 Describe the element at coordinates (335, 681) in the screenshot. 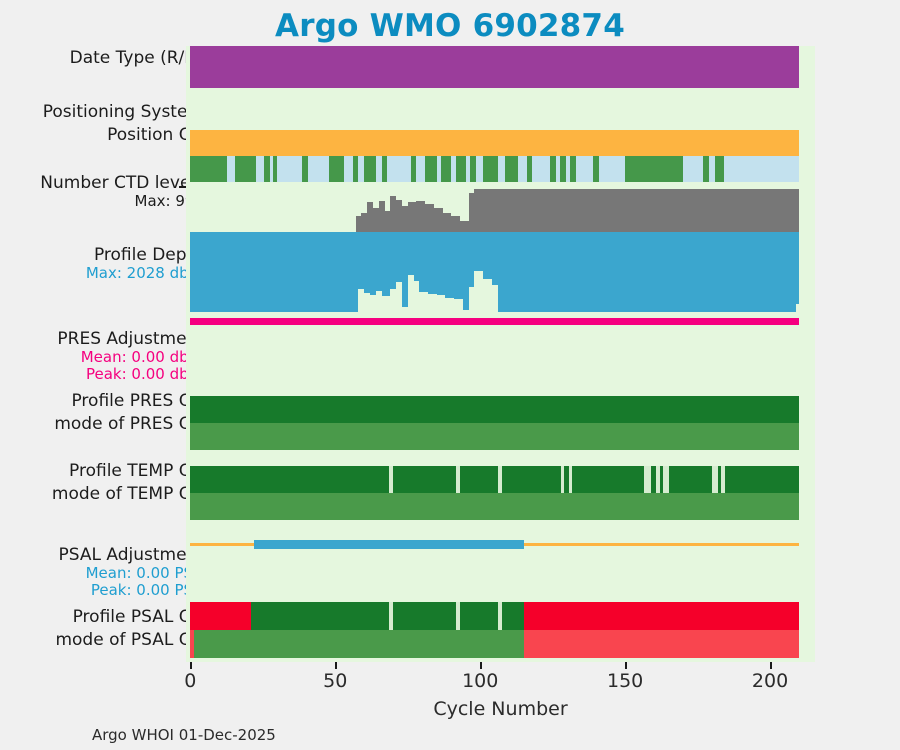

I see `x-tick-label-50: 50` at that location.